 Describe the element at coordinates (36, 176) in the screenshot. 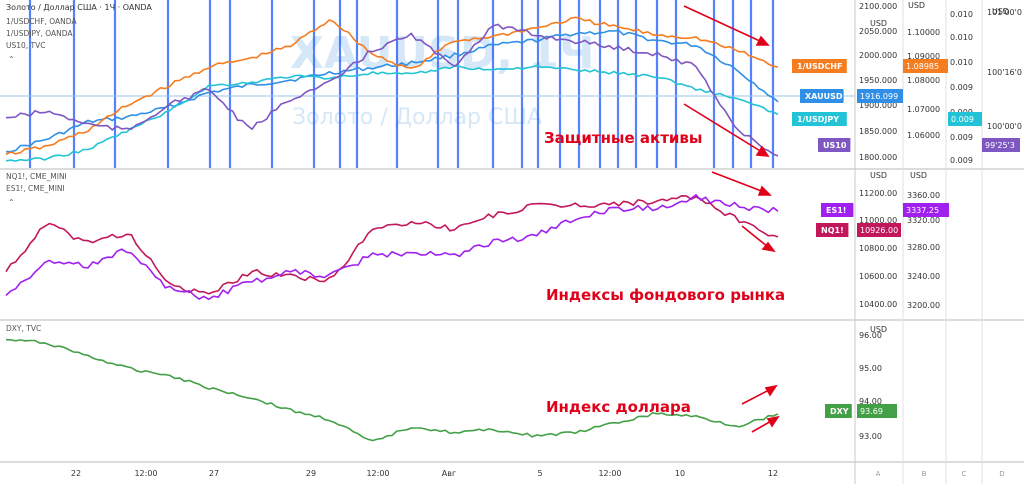

I see `panel2-symbol-nq: NQ1!, CME_MINI` at that location.